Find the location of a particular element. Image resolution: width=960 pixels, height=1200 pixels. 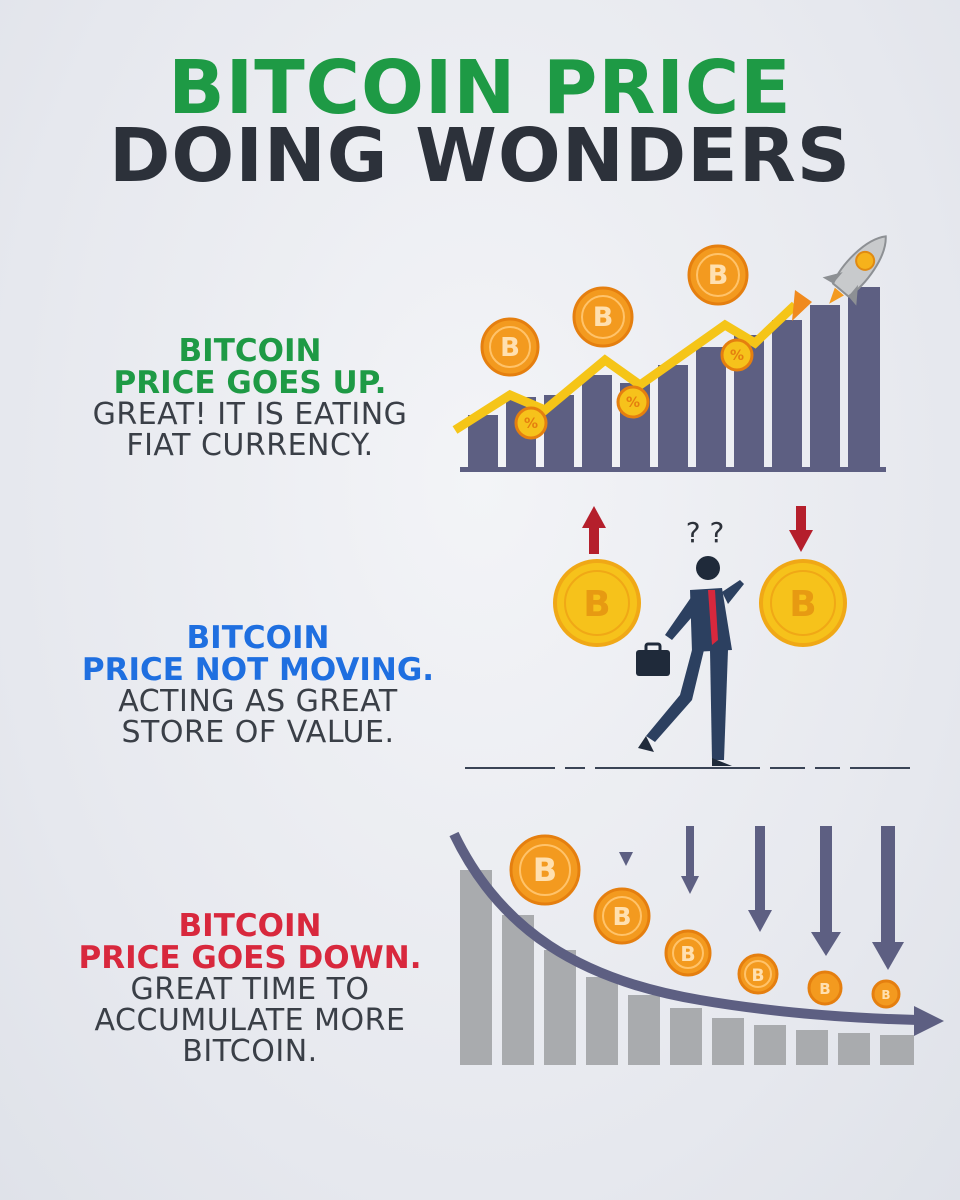

price-down-illustration: B B B B B B is located at coordinates (696, 945).